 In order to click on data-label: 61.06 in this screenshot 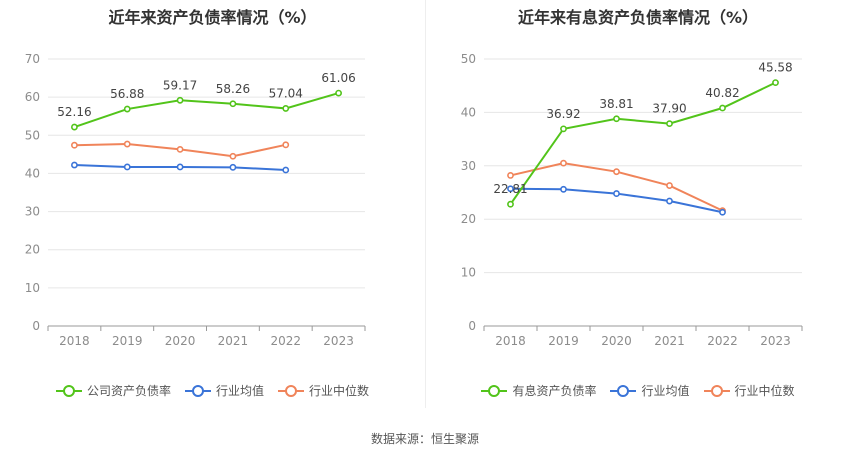, I will do `click(338, 78)`.